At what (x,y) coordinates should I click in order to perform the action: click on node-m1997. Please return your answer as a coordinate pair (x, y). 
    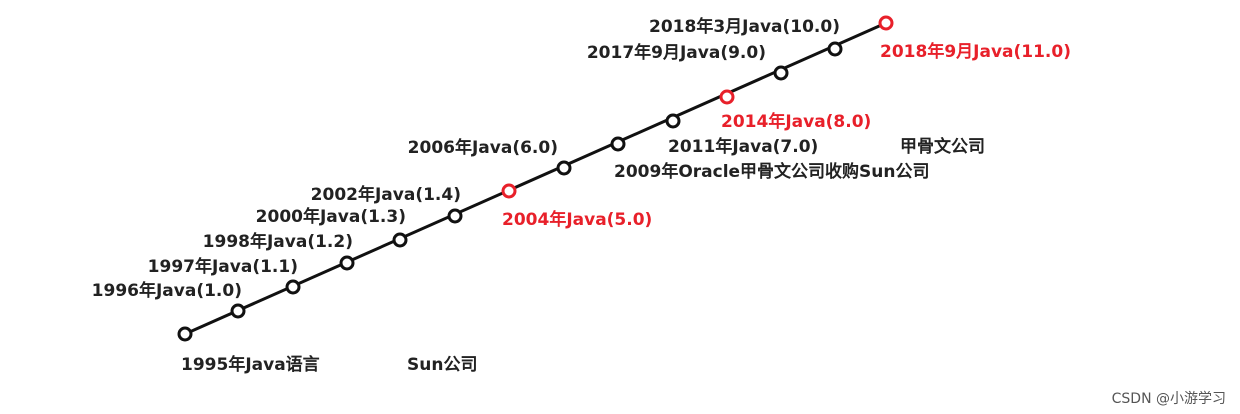
    Looking at the image, I should click on (293, 287).